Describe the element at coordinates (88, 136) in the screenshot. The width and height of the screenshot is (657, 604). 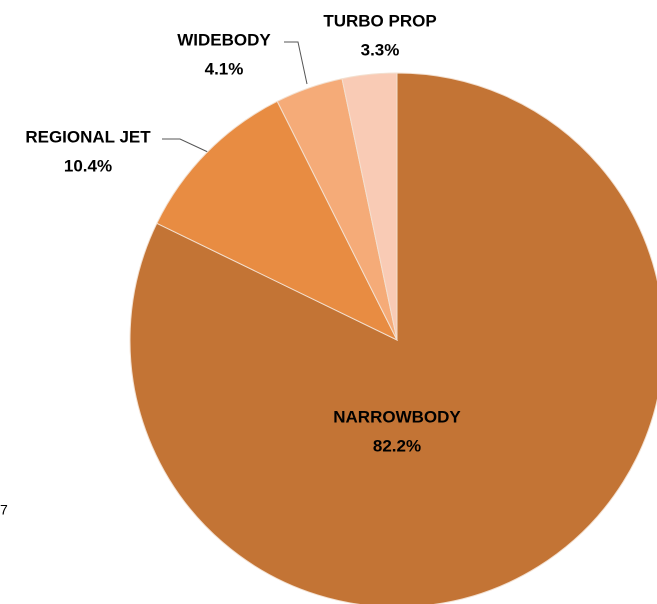
I see `slice-label: REGIONAL JET` at that location.